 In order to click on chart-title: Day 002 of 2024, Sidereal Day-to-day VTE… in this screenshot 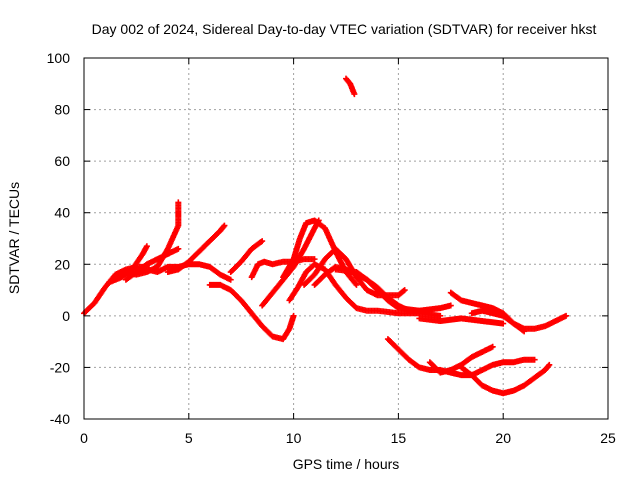, I will do `click(344, 29)`.